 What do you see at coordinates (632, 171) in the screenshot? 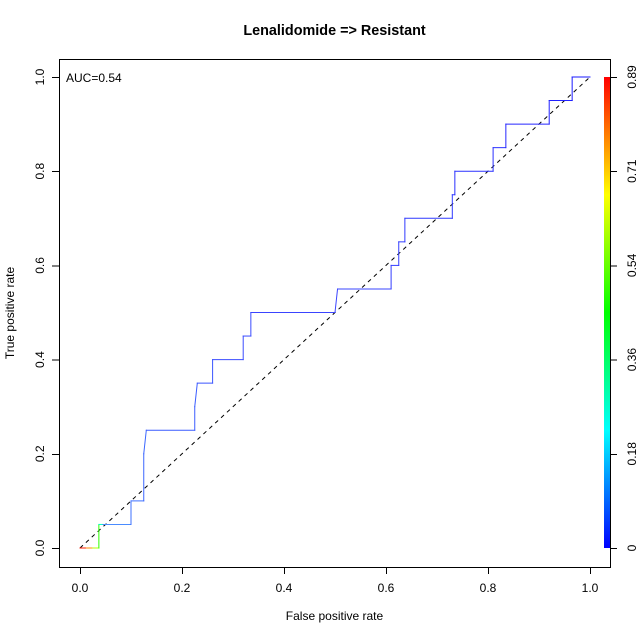
I see `colorbar-tick-label: 0.71` at bounding box center [632, 171].